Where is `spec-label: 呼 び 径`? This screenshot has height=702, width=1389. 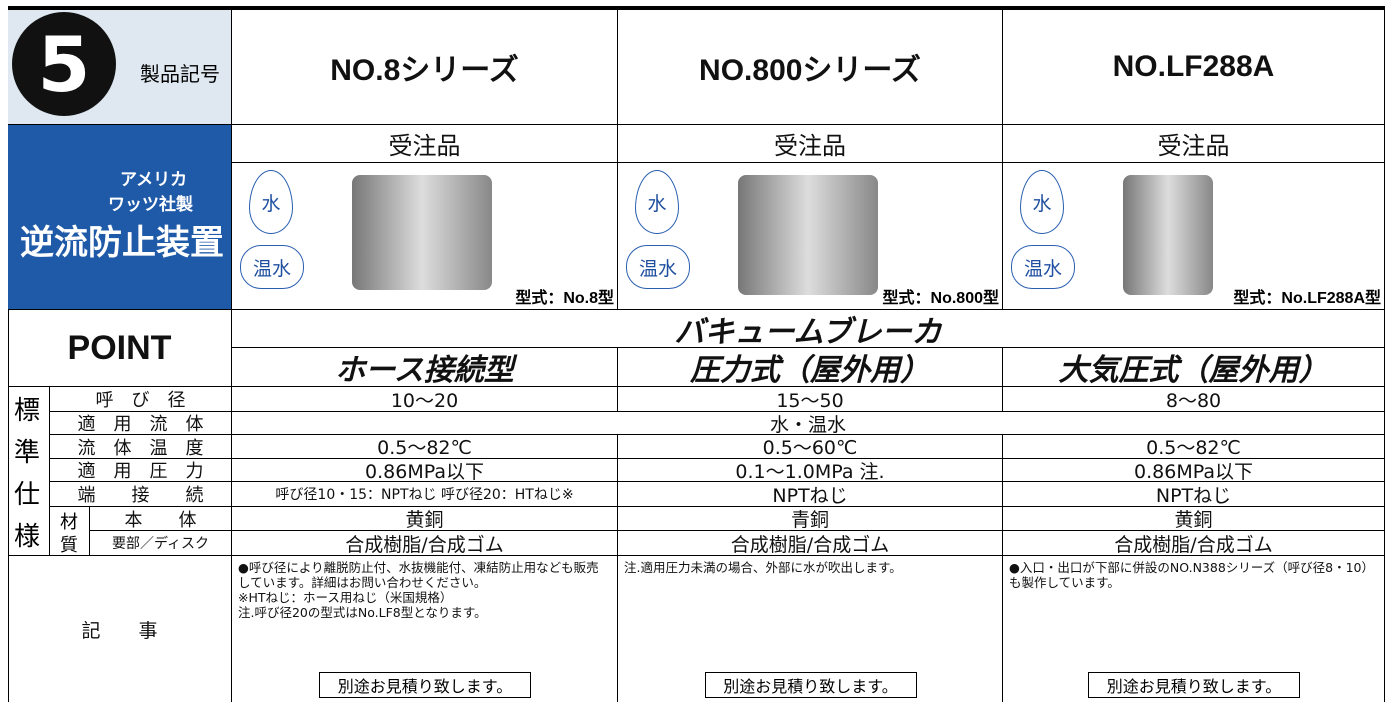 spec-label: 呼 び 径 is located at coordinates (141, 399).